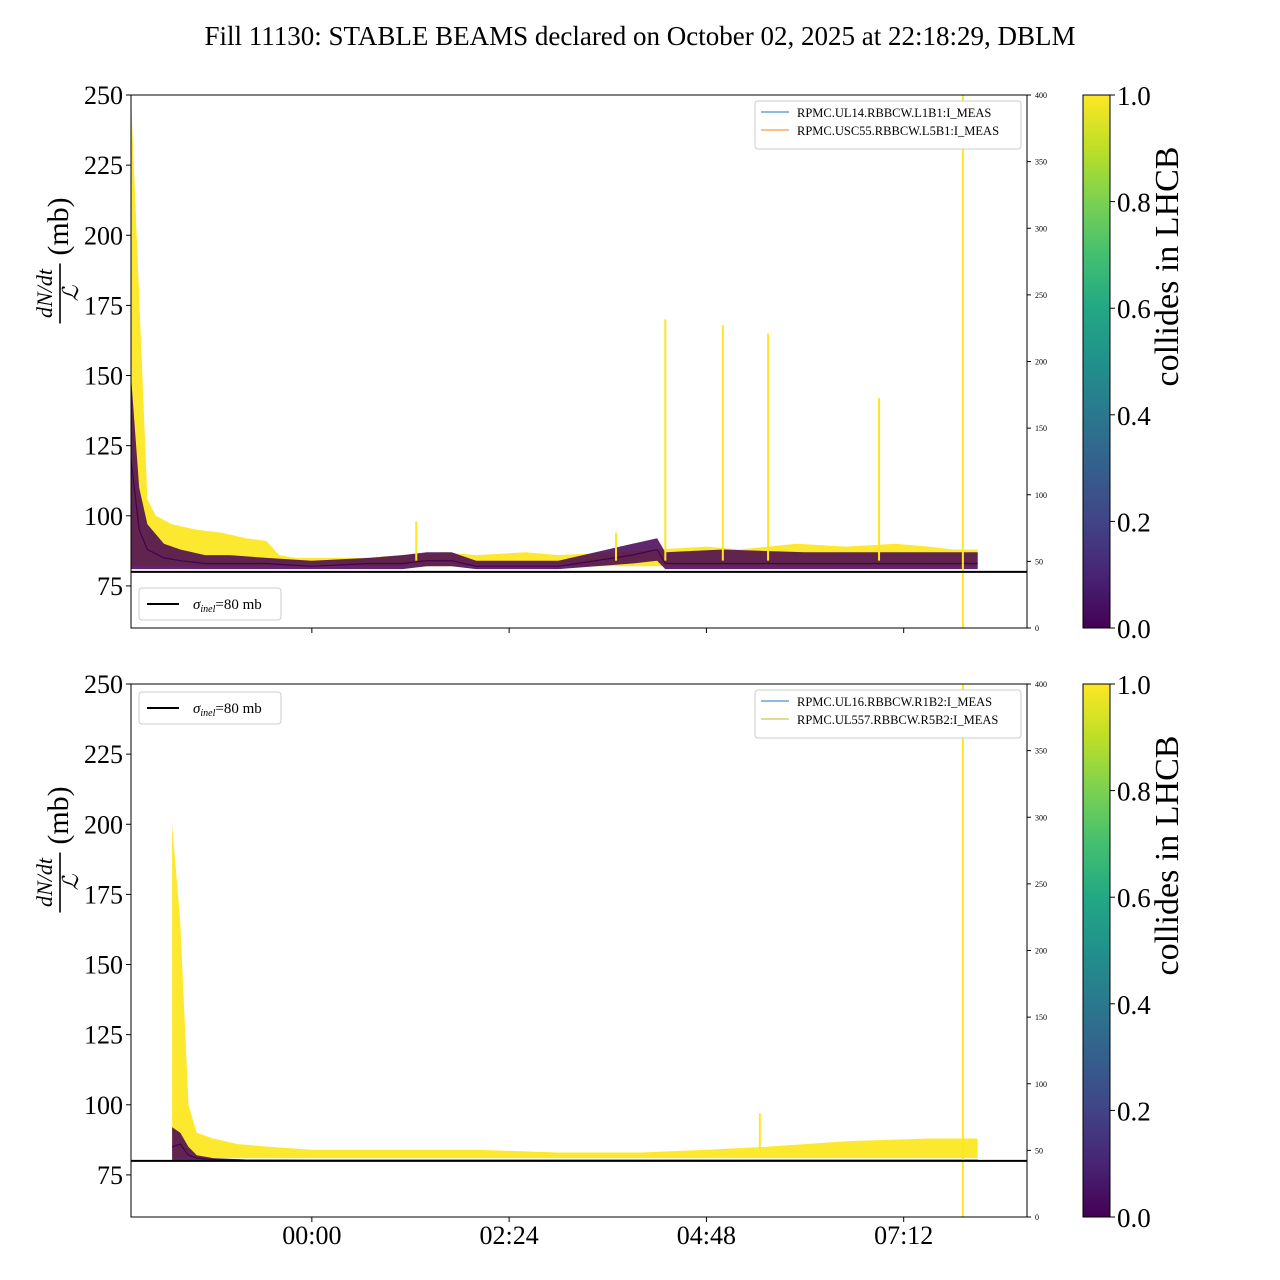 This screenshot has height=1280, width=1280. What do you see at coordinates (57, 260) in the screenshot?
I see `top-y-axis-label: dN/dt ℒ (mb)` at bounding box center [57, 260].